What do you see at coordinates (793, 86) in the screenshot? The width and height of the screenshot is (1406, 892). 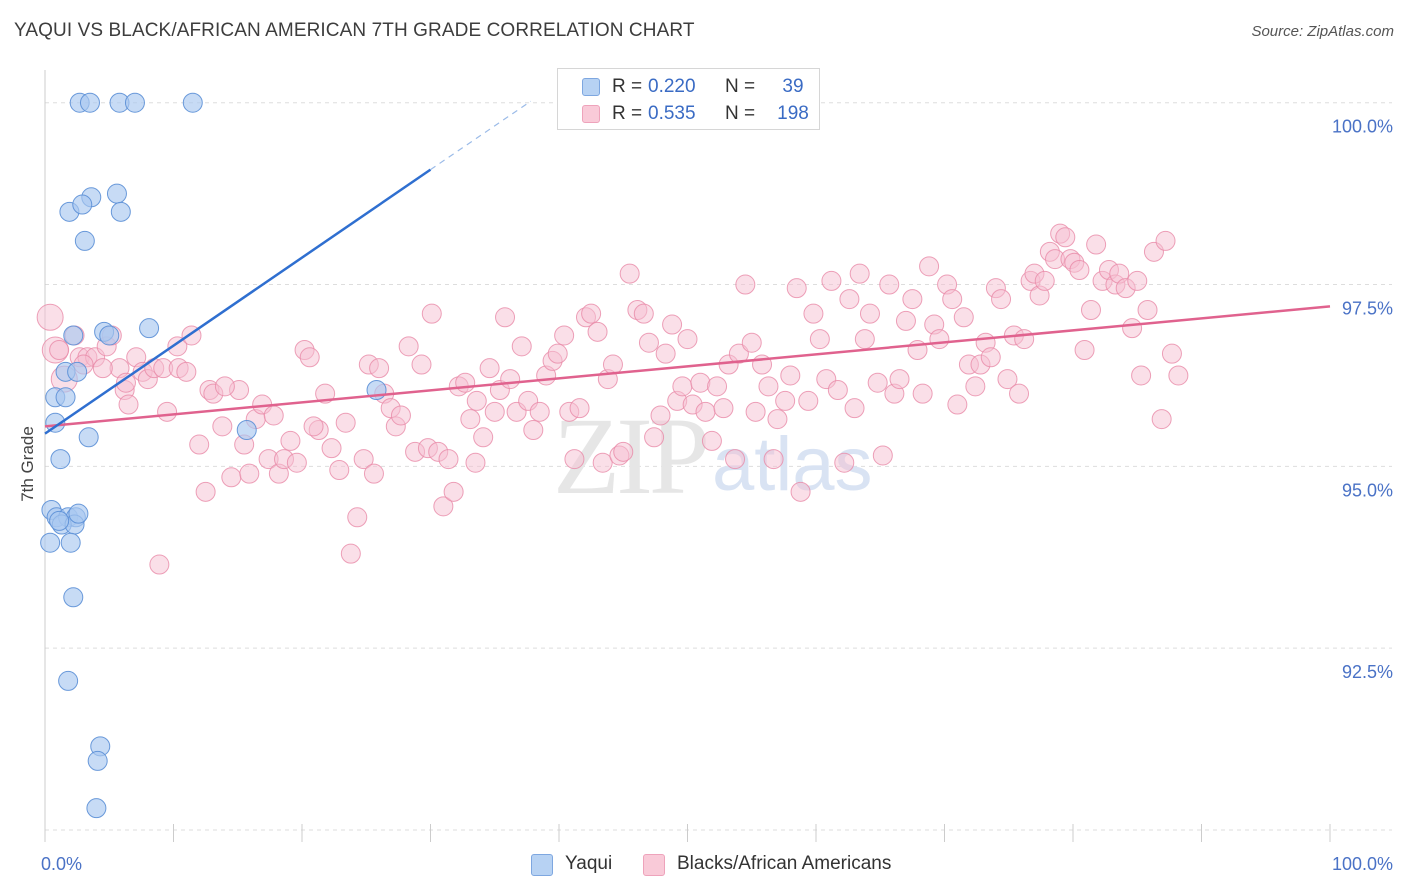 I see `n-value: 39` at bounding box center [793, 86].